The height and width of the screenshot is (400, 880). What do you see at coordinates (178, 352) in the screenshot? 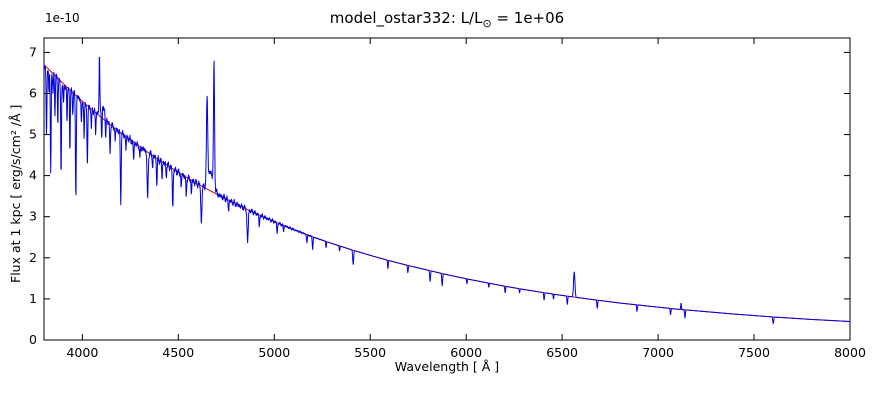
I see `x-tick-label: 4500` at bounding box center [178, 352].